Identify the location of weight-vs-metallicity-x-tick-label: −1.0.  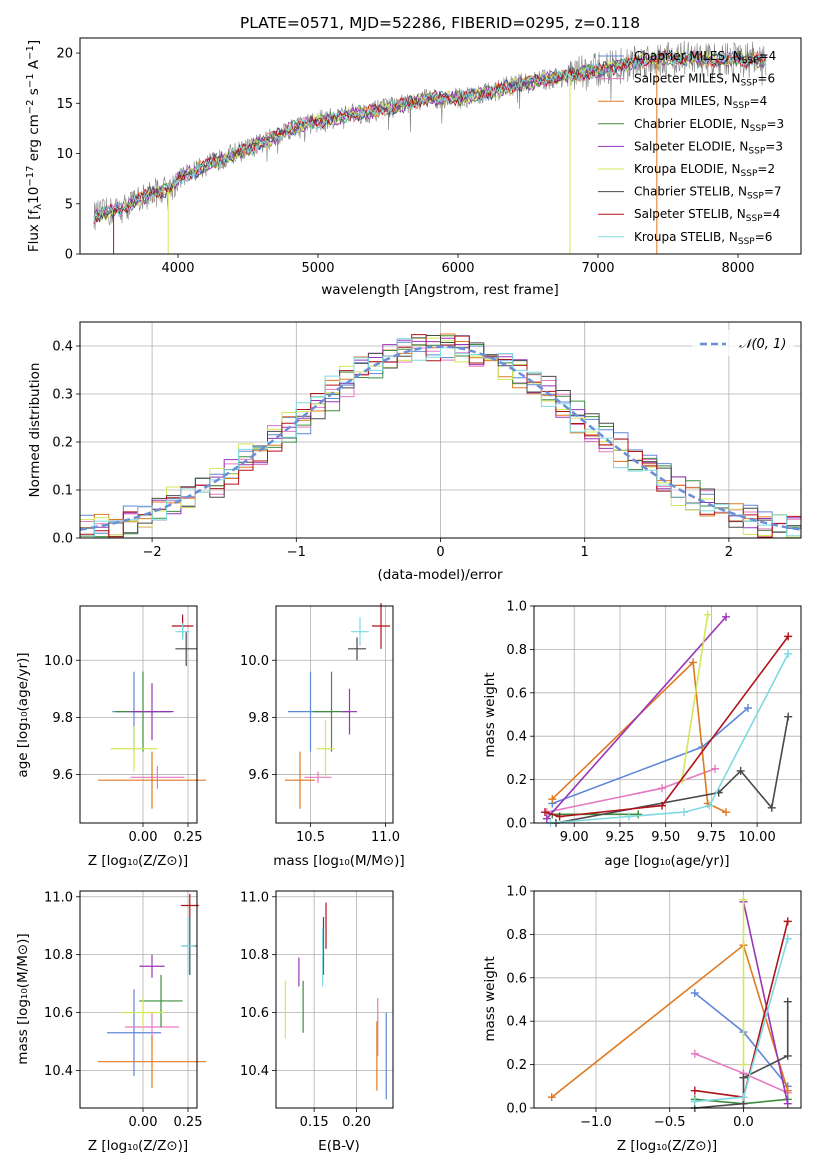
(596, 1122).